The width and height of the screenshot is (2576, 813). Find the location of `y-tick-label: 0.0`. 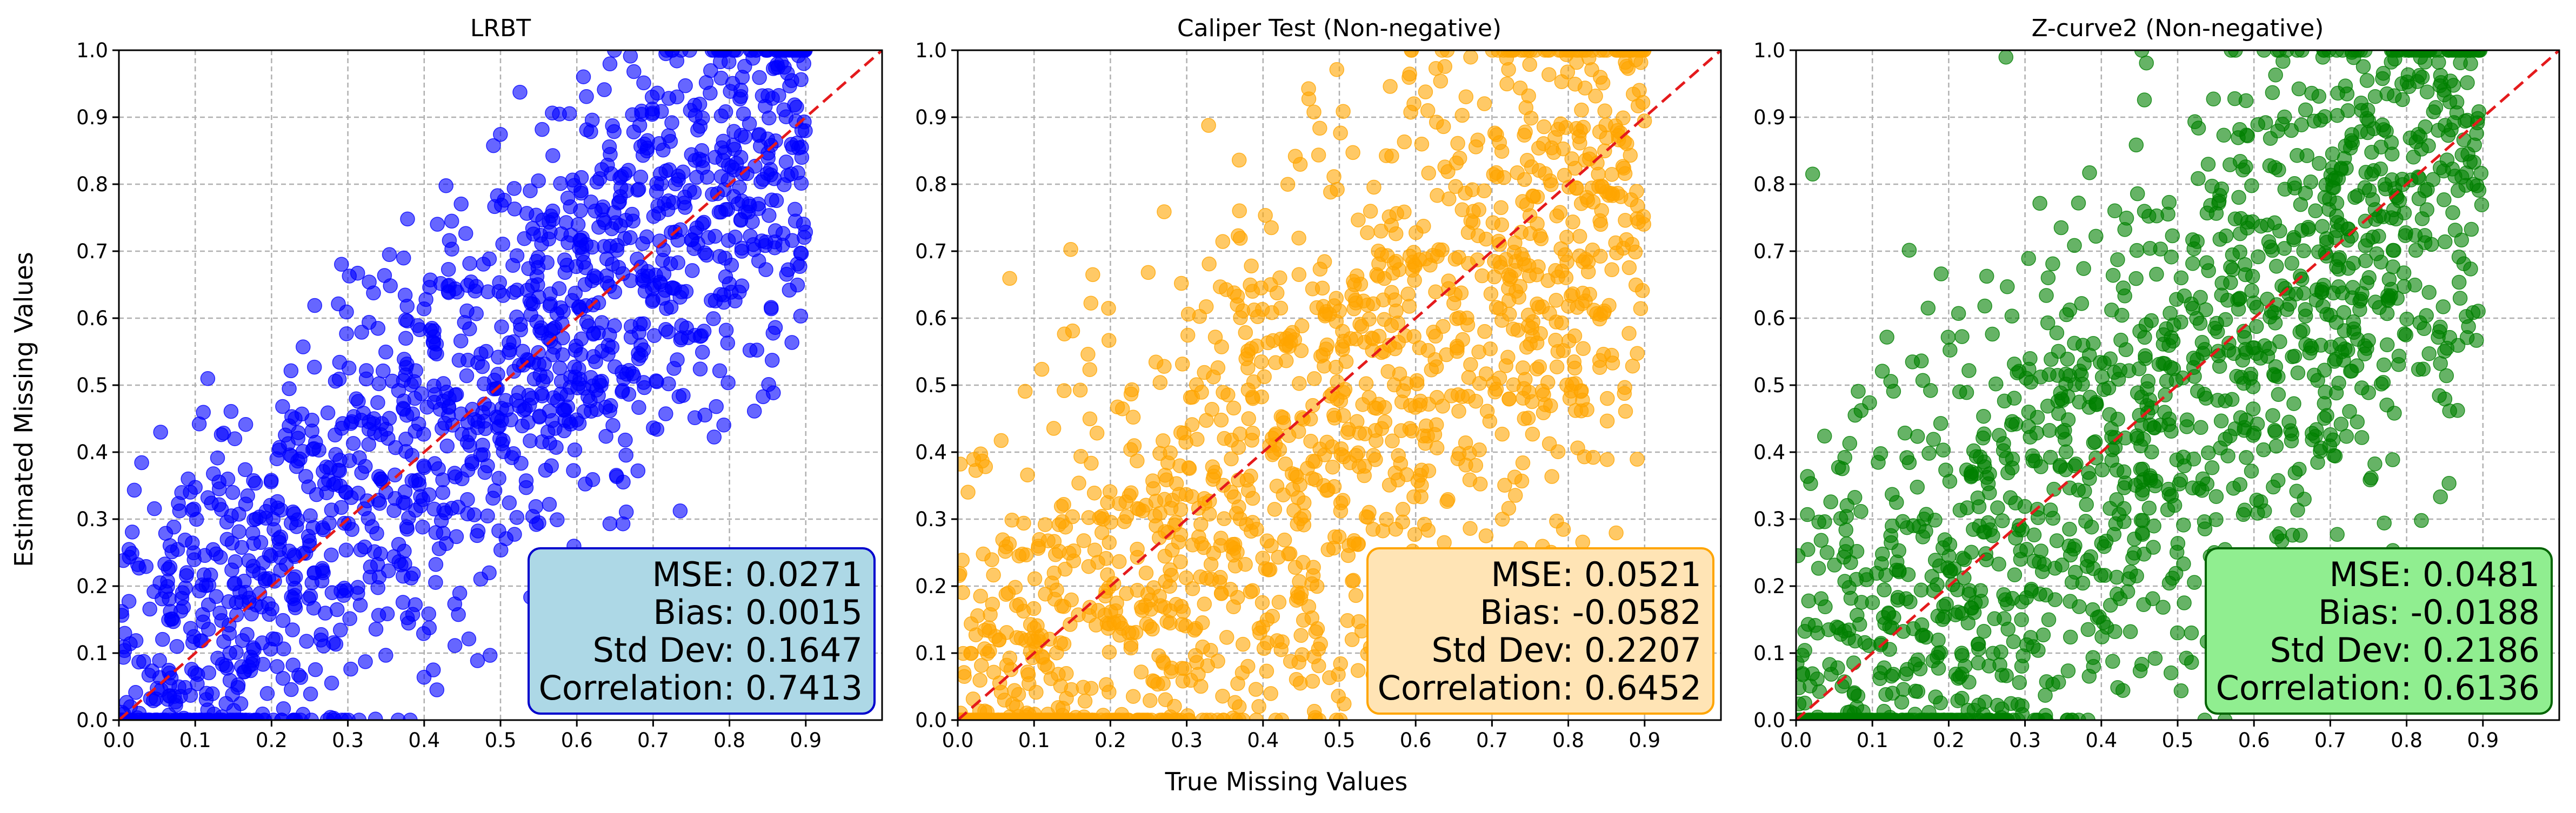

y-tick-label: 0.0 is located at coordinates (92, 720).